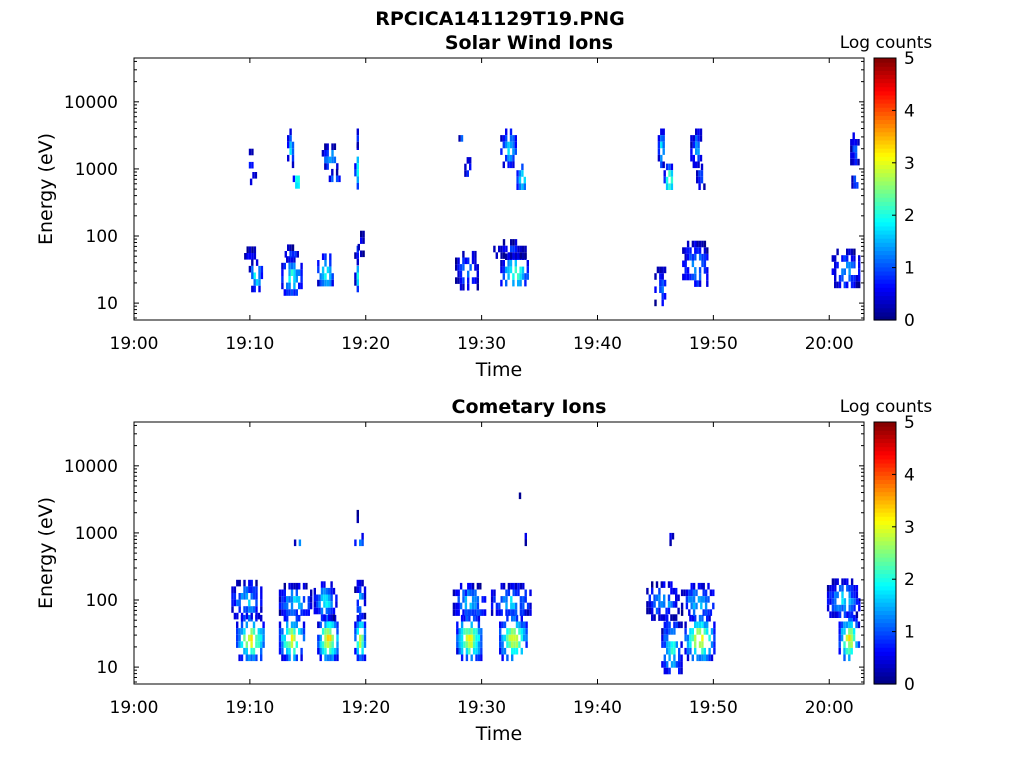 The width and height of the screenshot is (1024, 768). Describe the element at coordinates (909, 321) in the screenshot. I see `colorbar-tick-label: 0` at that location.